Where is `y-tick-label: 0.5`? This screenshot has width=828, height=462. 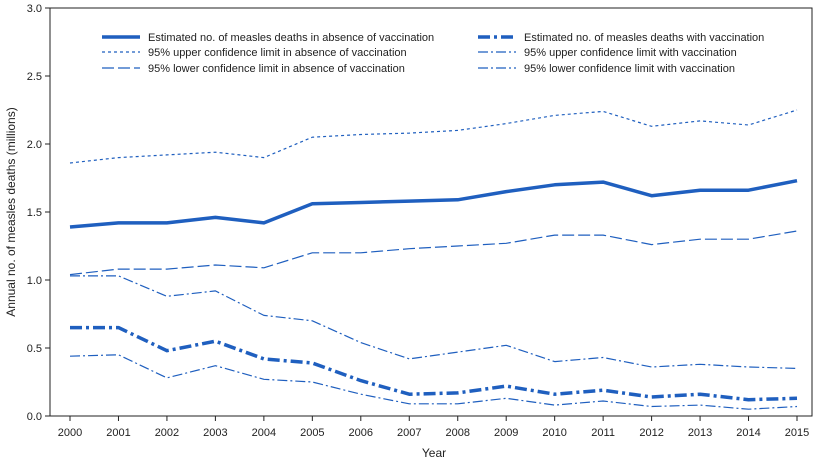
y-tick-label: 0.5 is located at coordinates (34, 349).